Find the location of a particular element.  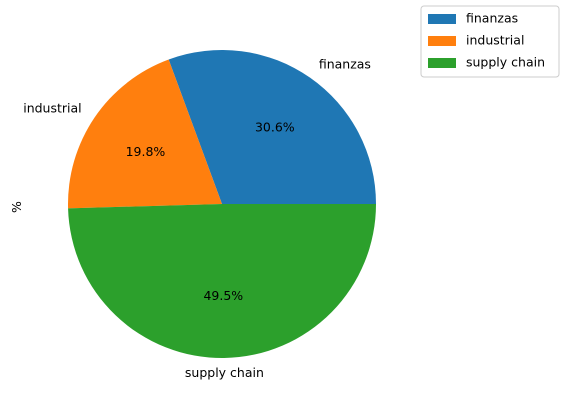

slice-label-industrial: industrial is located at coordinates (52, 108).